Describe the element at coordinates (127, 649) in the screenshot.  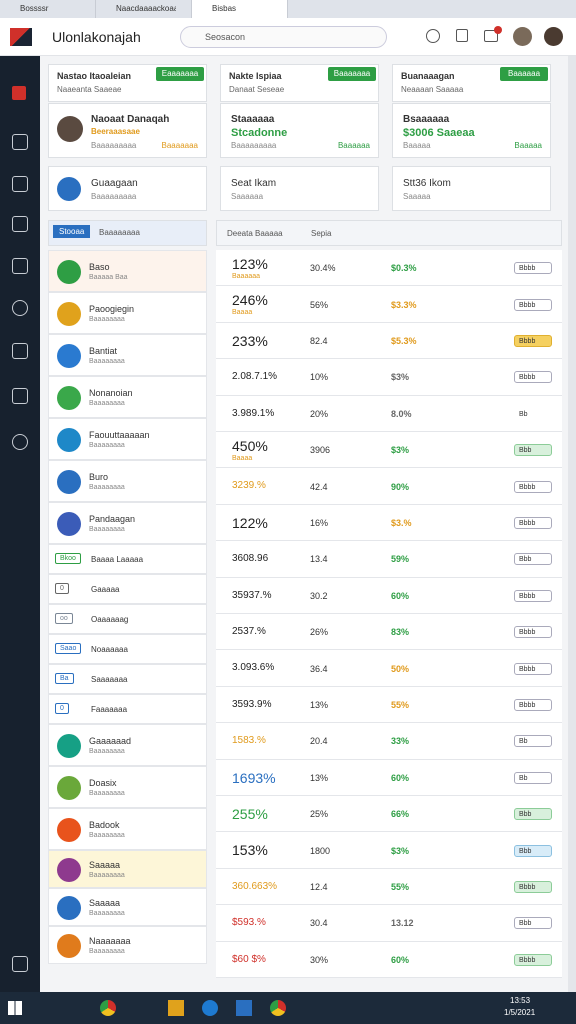
I see `list-item: Saao Noaaaaaa` at that location.